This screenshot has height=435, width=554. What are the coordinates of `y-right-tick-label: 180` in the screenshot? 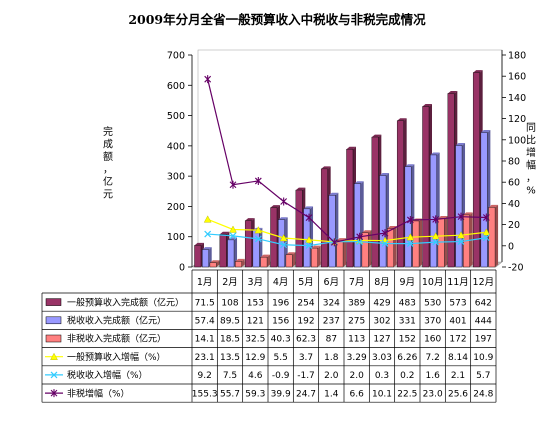 It's located at (517, 56).